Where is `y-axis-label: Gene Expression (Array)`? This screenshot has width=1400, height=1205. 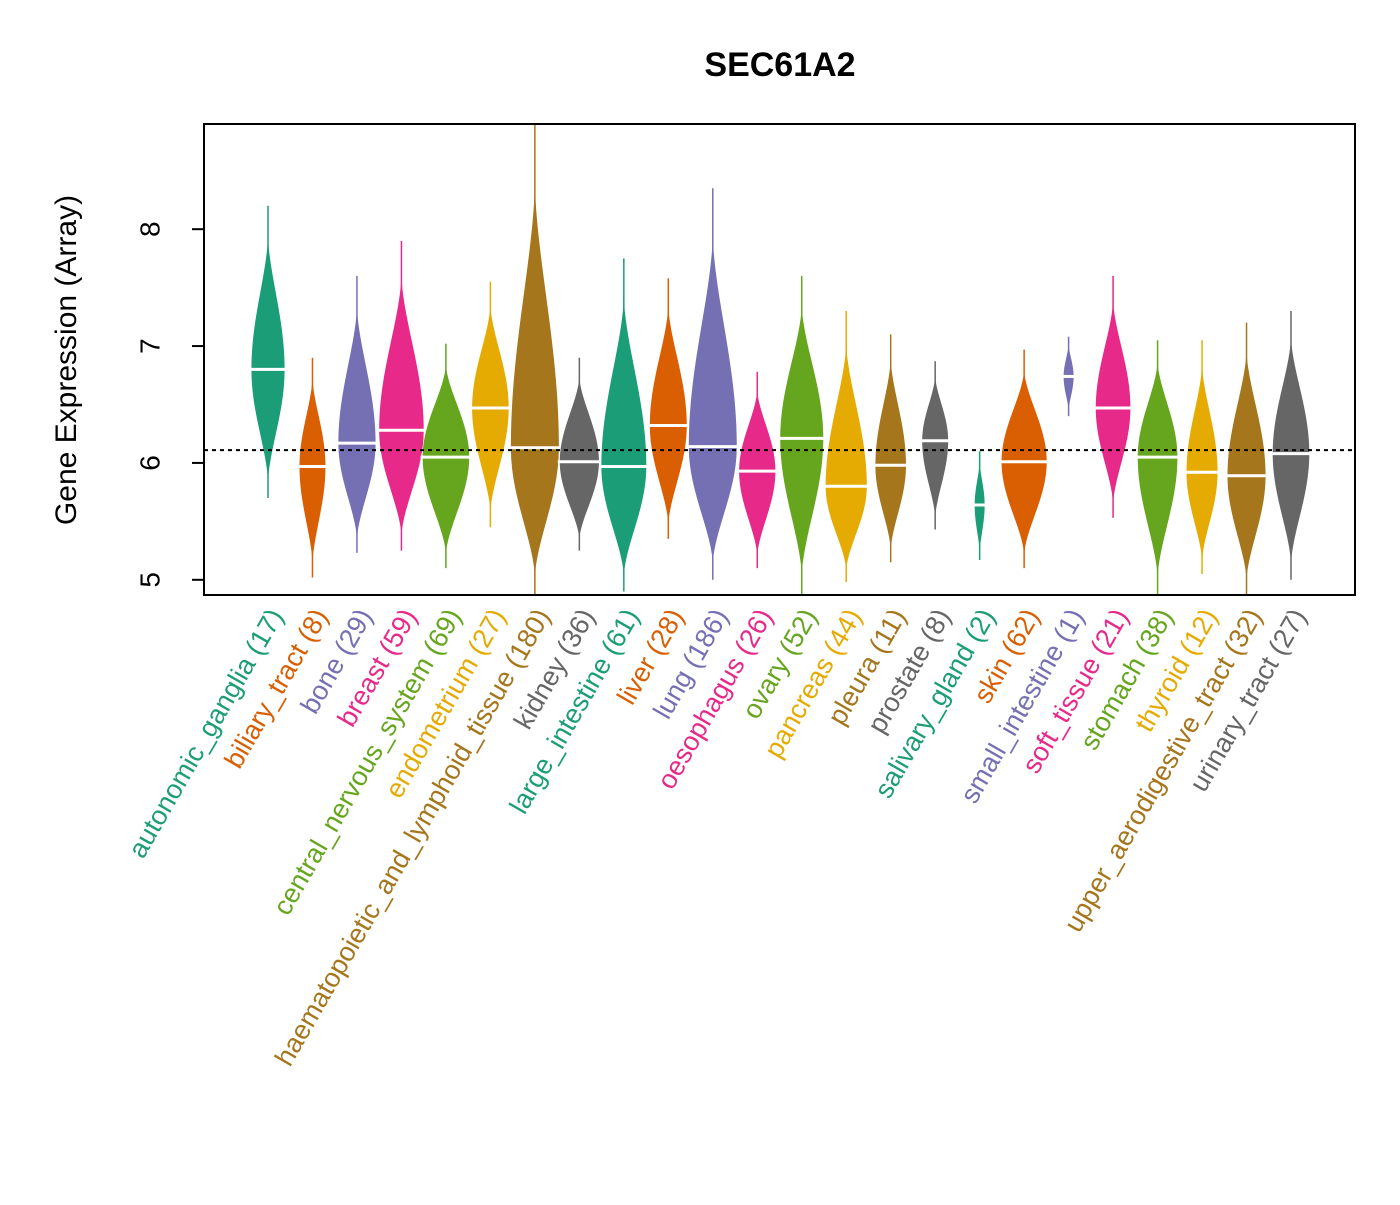
y-axis-label: Gene Expression (Array) is located at coordinates (66, 360).